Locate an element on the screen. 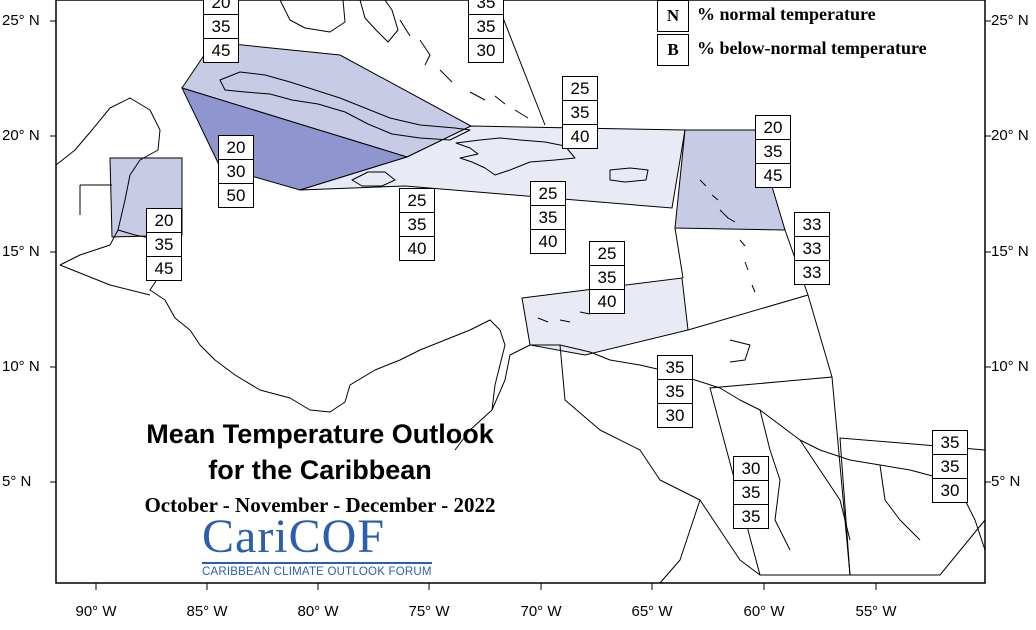 This screenshot has height=630, width=1036. jamaica-coast is located at coordinates (373, 179).